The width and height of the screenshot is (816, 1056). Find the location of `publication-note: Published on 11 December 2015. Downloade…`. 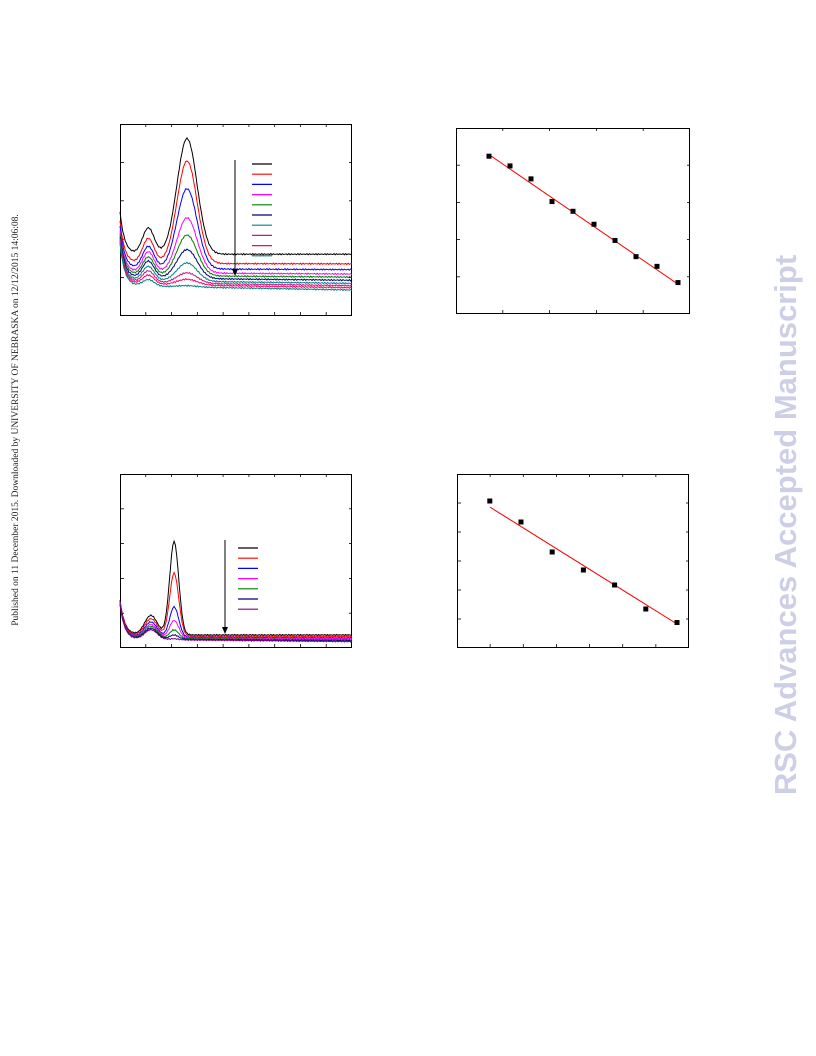

publication-note: Published on 11 December 2015. Downloade… is located at coordinates (16, 420).